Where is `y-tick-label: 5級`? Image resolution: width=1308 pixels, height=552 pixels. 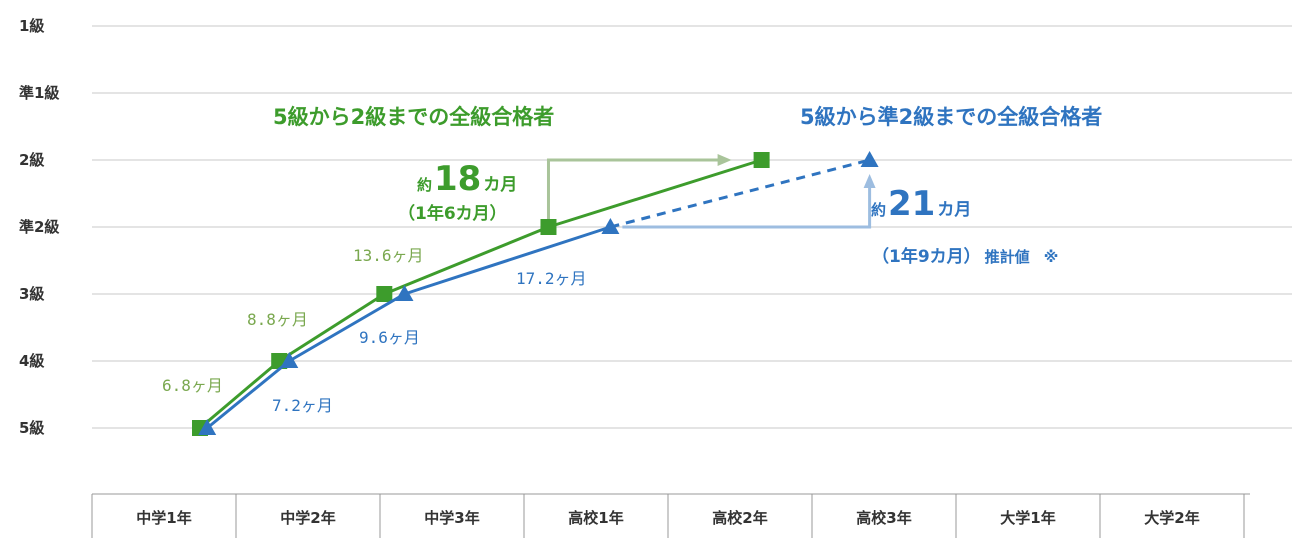 y-tick-label: 5級 is located at coordinates (31, 428).